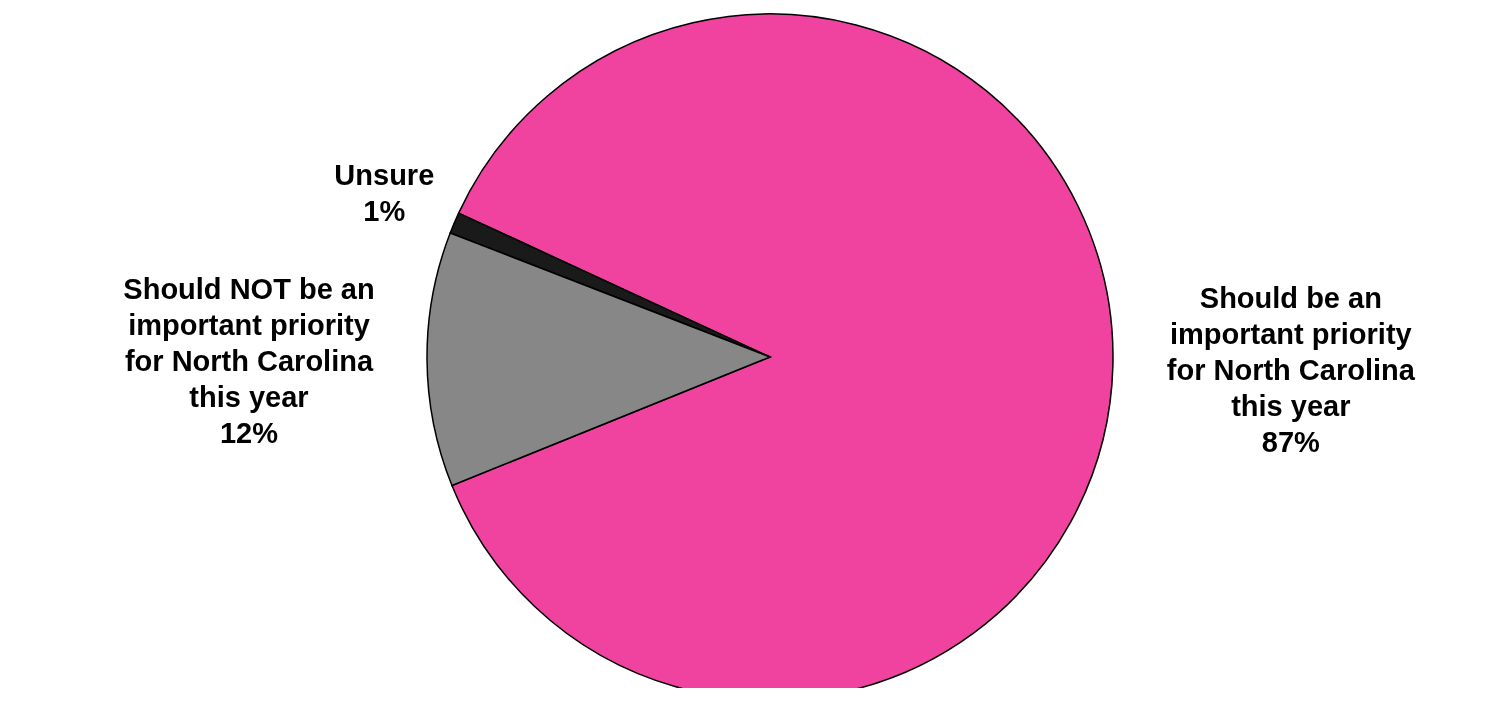  I want to click on data-label: 87%, so click(1291, 441).